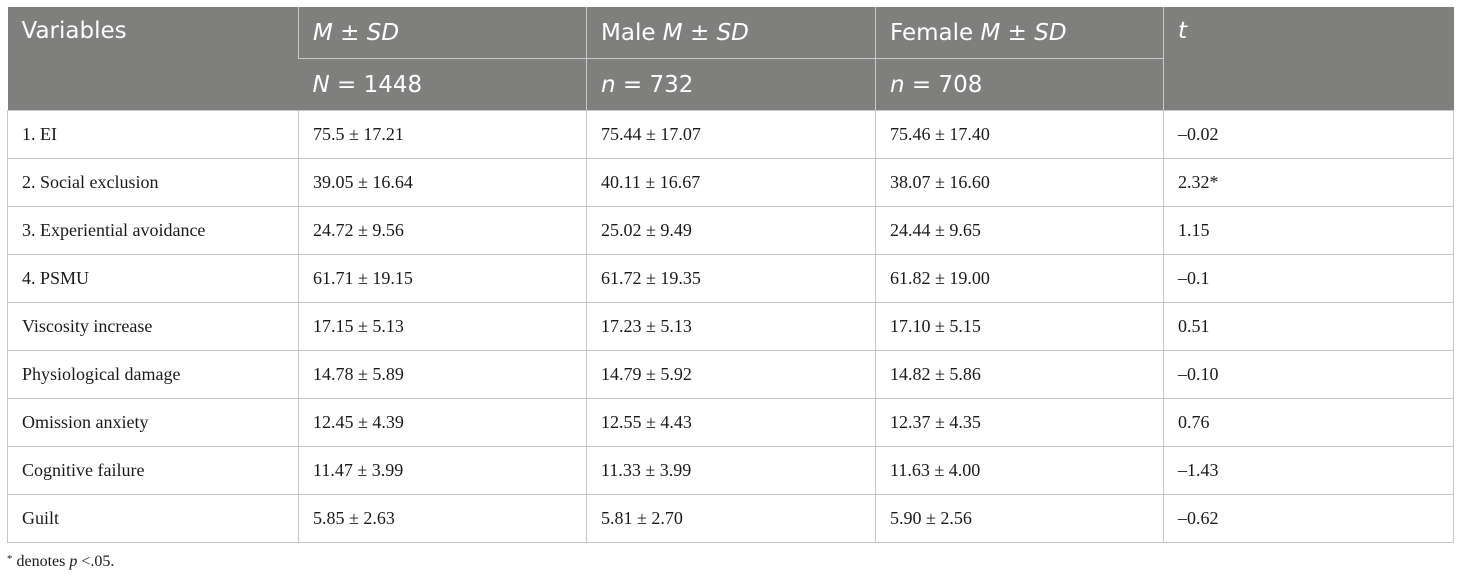  Describe the element at coordinates (1308, 422) in the screenshot. I see `t-cell: 0.76` at that location.